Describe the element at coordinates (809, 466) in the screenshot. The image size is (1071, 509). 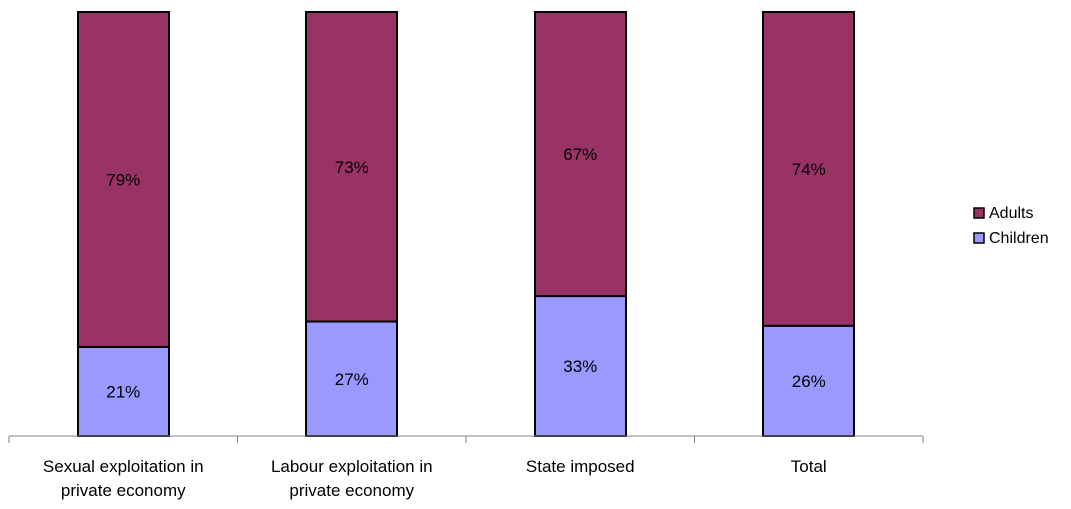
I see `x-tick-label-4-line-1: Total` at that location.